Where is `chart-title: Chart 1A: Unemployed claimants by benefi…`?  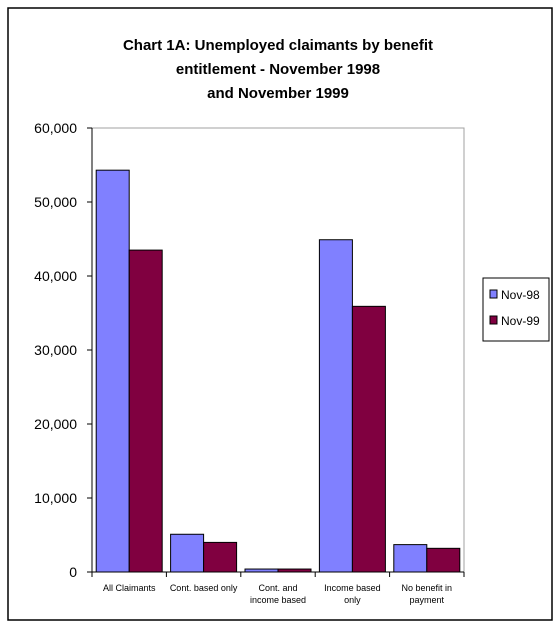
chart-title: Chart 1A: Unemployed claimants by benefi… is located at coordinates (278, 69).